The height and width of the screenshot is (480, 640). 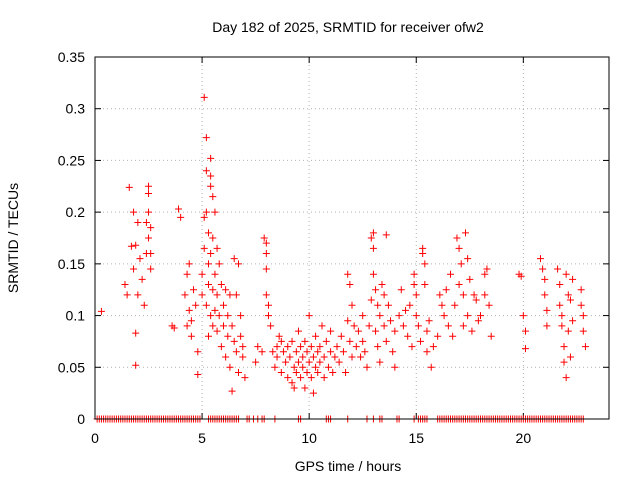 What do you see at coordinates (309, 438) in the screenshot?
I see `x-tick-label: 10` at bounding box center [309, 438].